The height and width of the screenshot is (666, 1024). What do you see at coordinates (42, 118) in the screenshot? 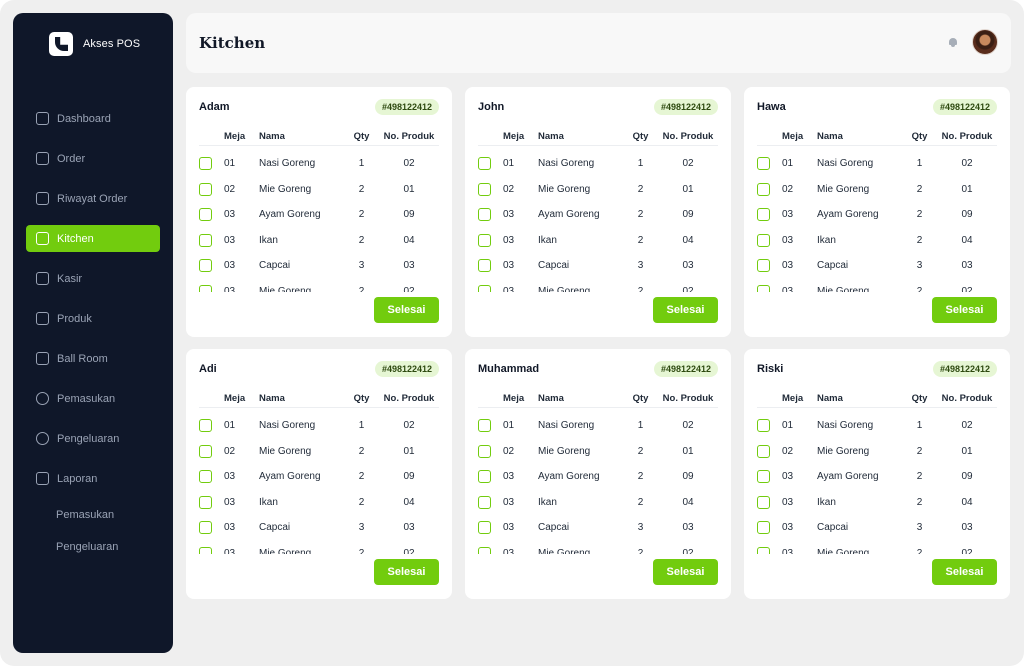
I see `home-icon` at bounding box center [42, 118].